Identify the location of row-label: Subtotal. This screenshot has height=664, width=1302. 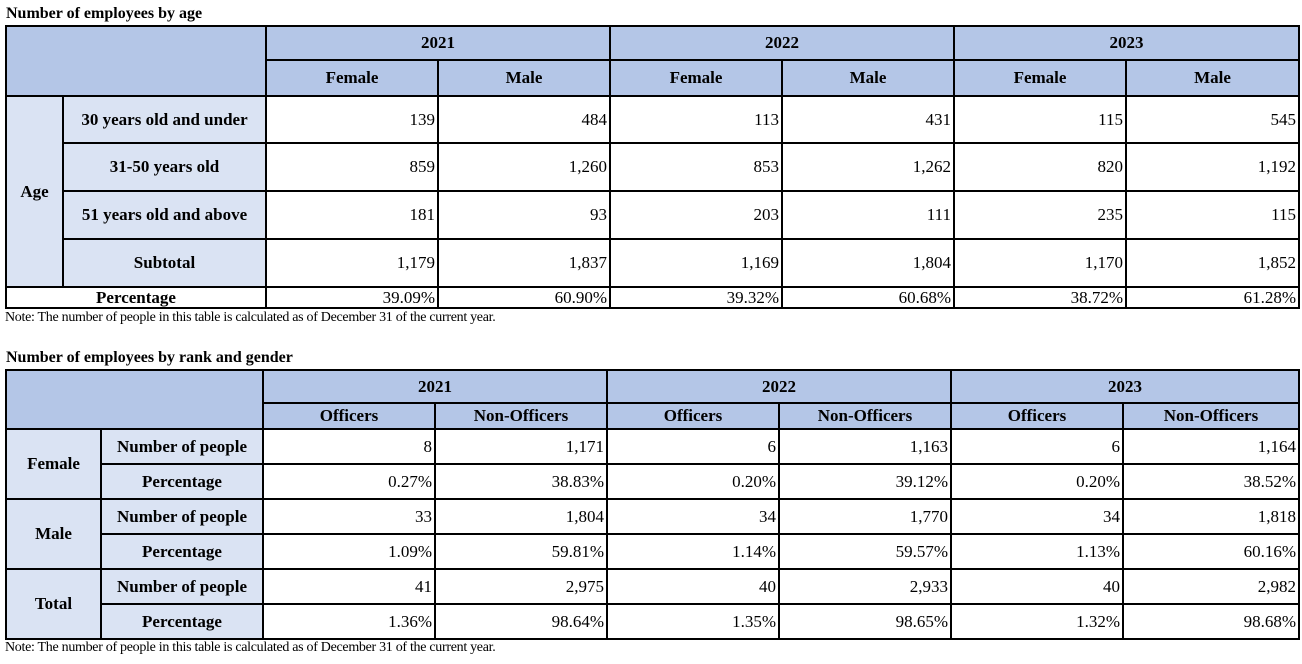
(164, 263).